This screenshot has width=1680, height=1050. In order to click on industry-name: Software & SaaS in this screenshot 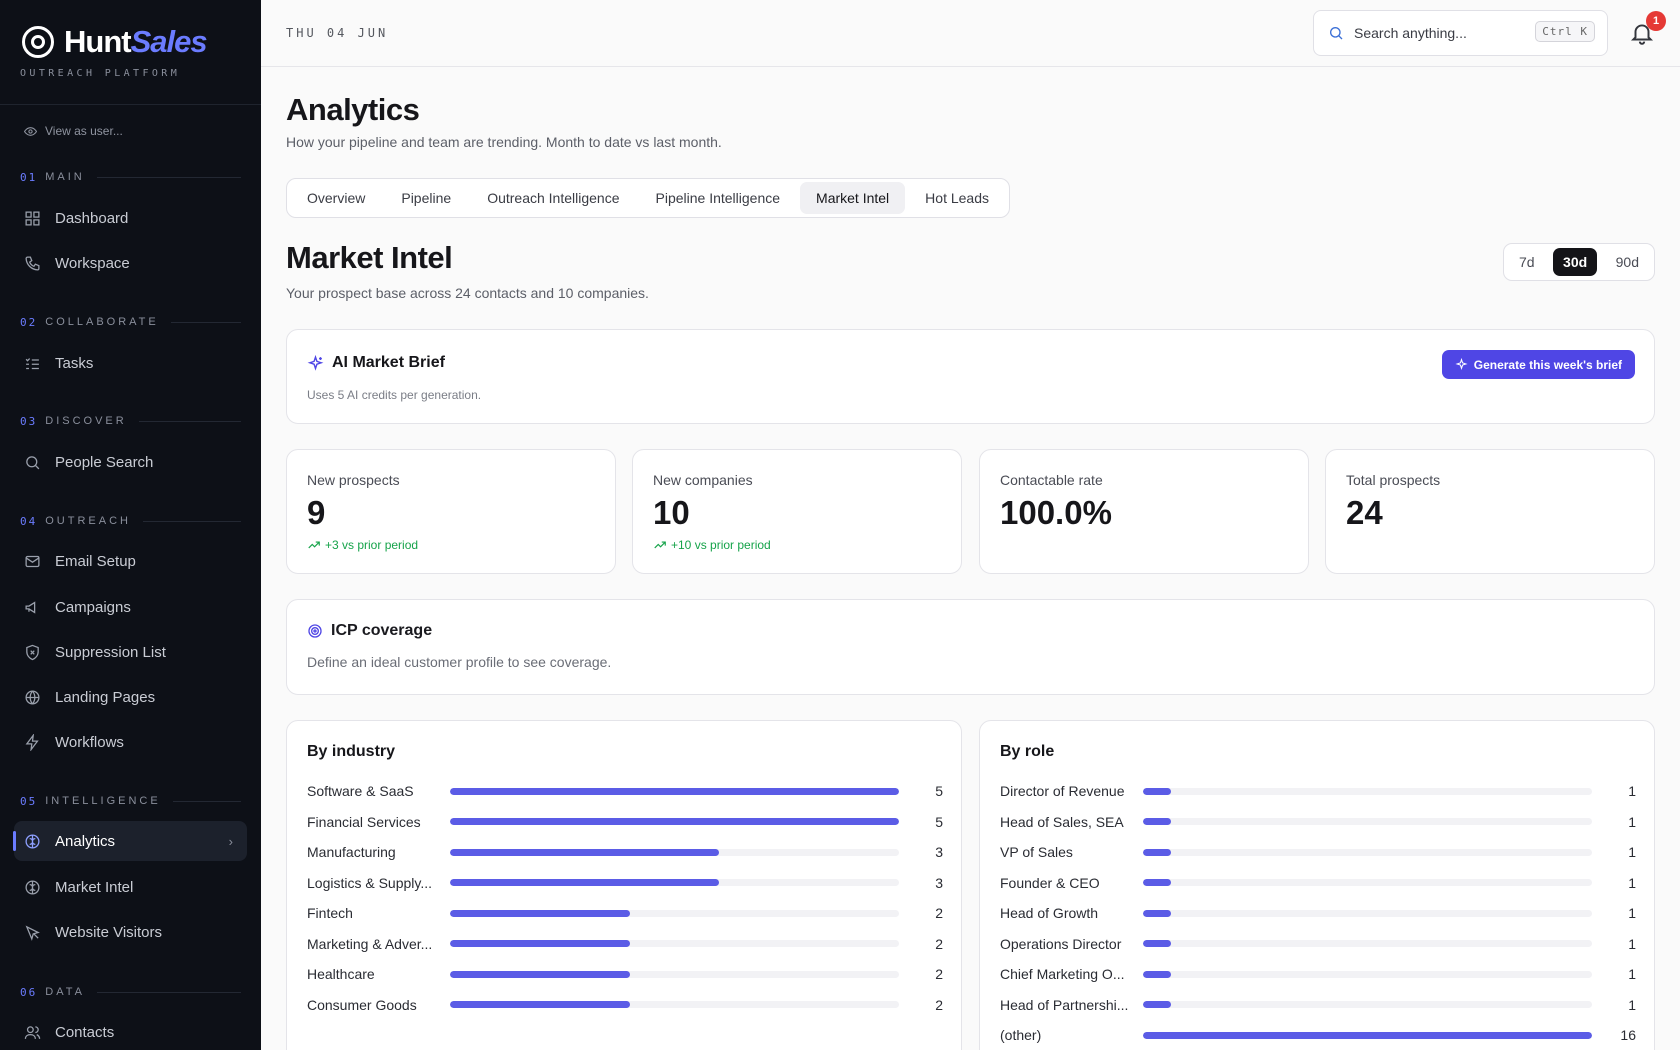, I will do `click(360, 791)`.